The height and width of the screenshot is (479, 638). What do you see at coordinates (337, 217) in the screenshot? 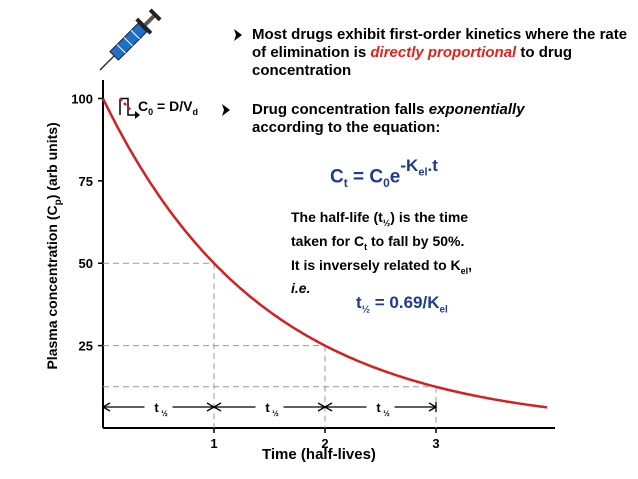
I see `hl-line1-a: The half-life (t` at bounding box center [337, 217].